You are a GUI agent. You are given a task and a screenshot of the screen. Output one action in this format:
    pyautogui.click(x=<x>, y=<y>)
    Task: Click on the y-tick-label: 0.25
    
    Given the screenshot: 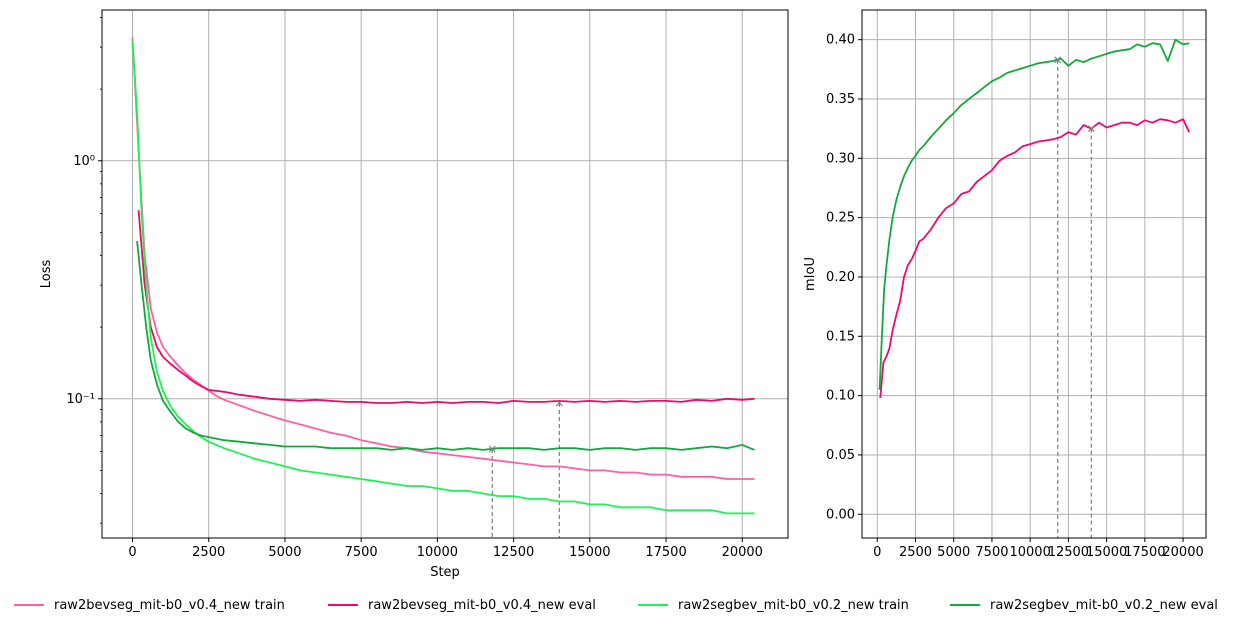 What is the action you would take?
    pyautogui.click(x=840, y=218)
    